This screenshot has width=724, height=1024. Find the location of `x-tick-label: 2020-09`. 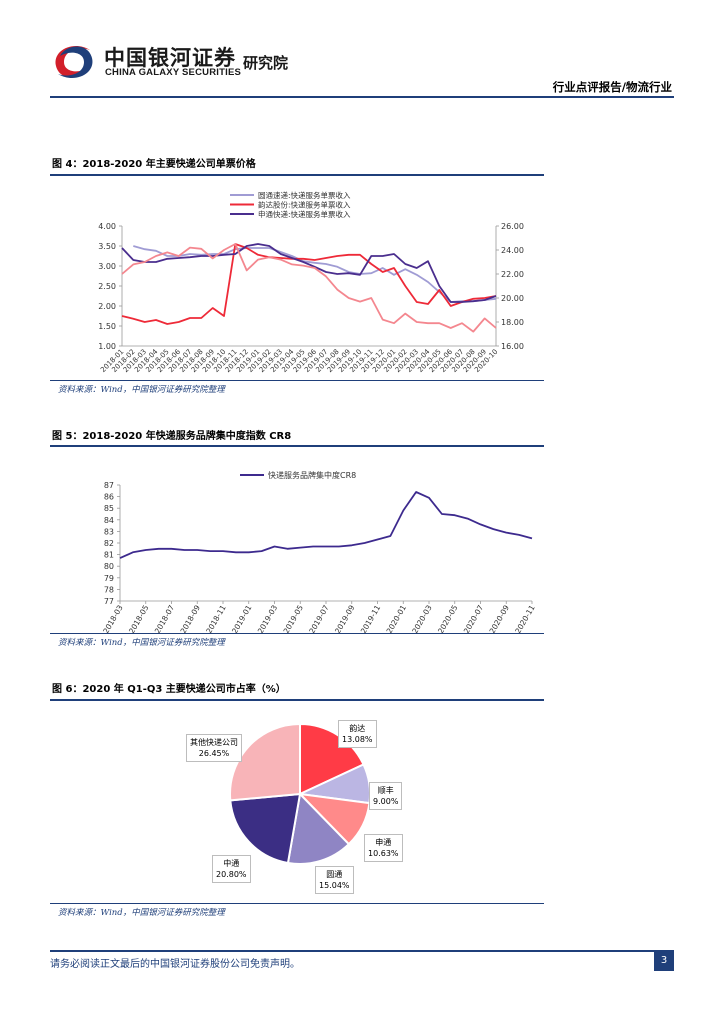

x-tick-label: 2020-09 is located at coordinates (500, 618).